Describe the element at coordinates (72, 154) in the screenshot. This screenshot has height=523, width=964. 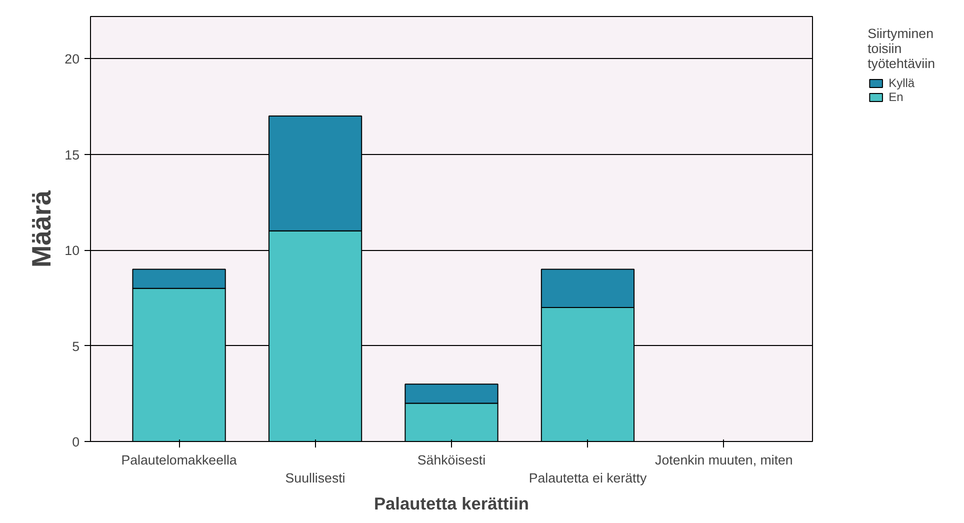
I see `y-tick-label: 15` at that location.